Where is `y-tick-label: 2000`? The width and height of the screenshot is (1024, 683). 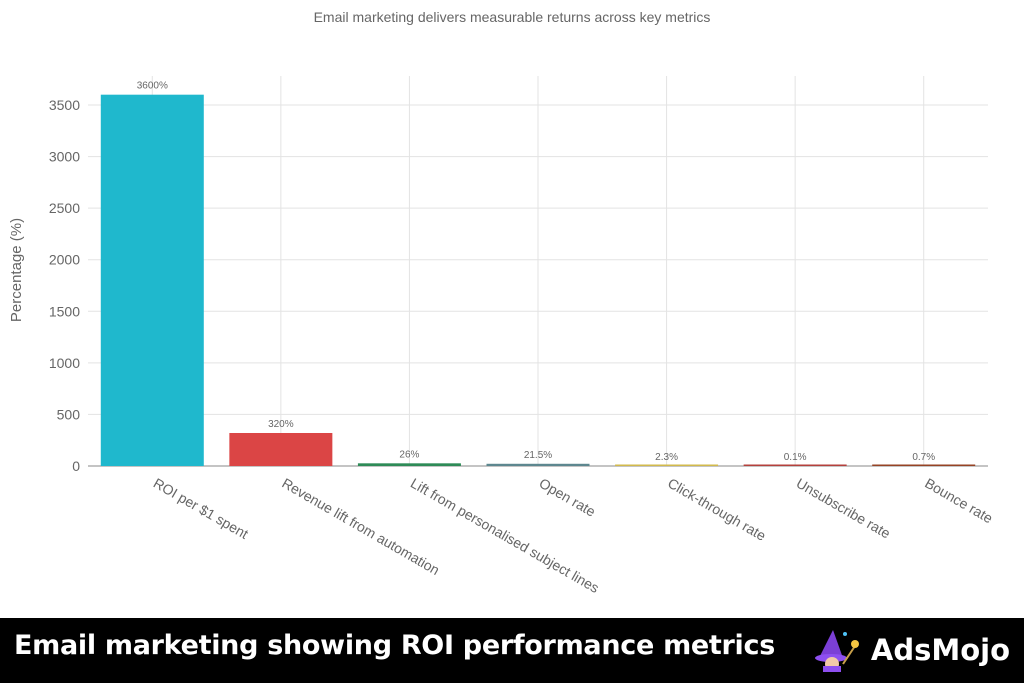 y-tick-label: 2000 is located at coordinates (64, 260).